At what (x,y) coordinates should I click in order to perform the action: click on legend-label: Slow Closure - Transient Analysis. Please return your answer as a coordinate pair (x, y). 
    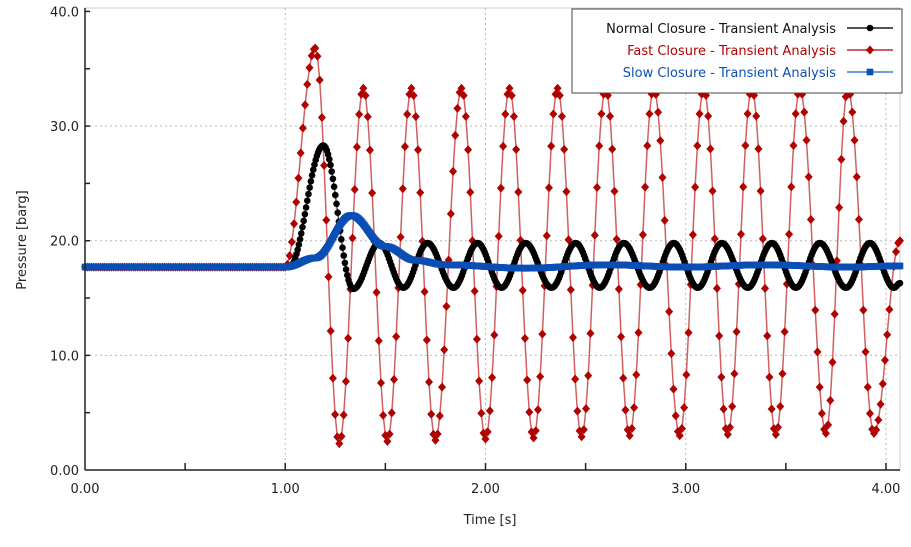
    Looking at the image, I should click on (729, 73).